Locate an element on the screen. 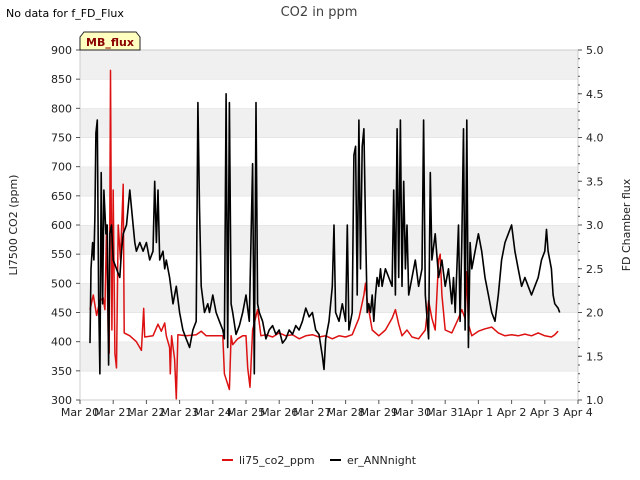  x-tick-label: Mar 27 is located at coordinates (312, 412).